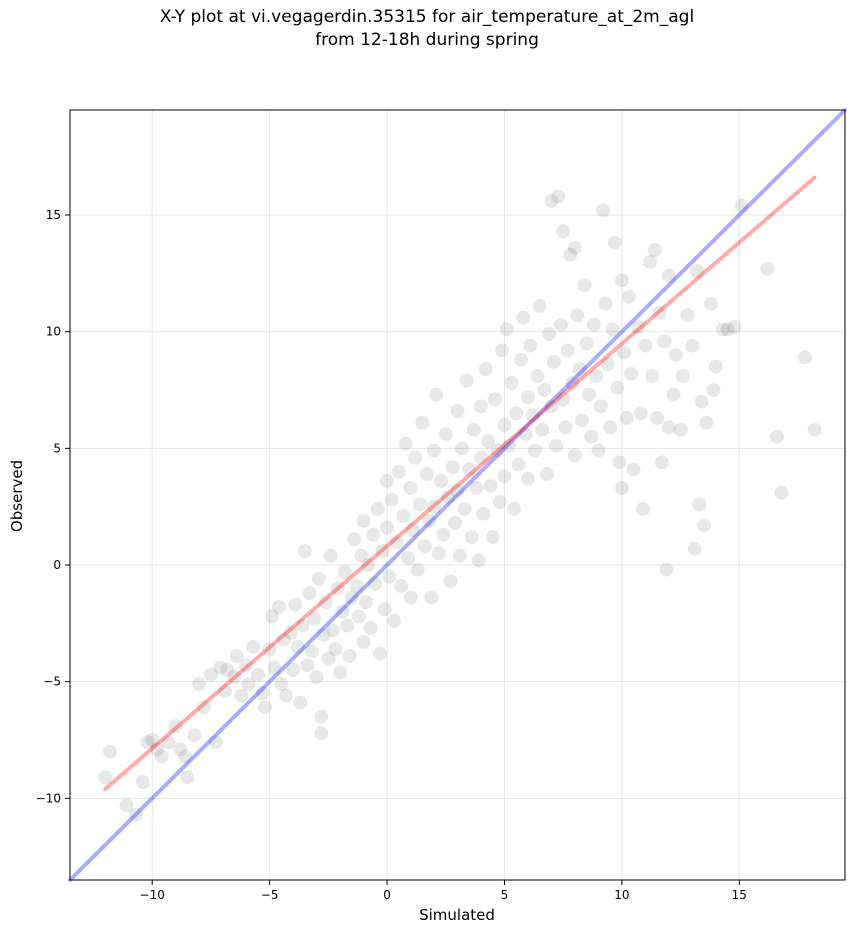 Image resolution: width=854 pixels, height=934 pixels. What do you see at coordinates (53, 506) in the screenshot?
I see `y-axis-ticks: −10 −5 0 5 10 15` at bounding box center [53, 506].